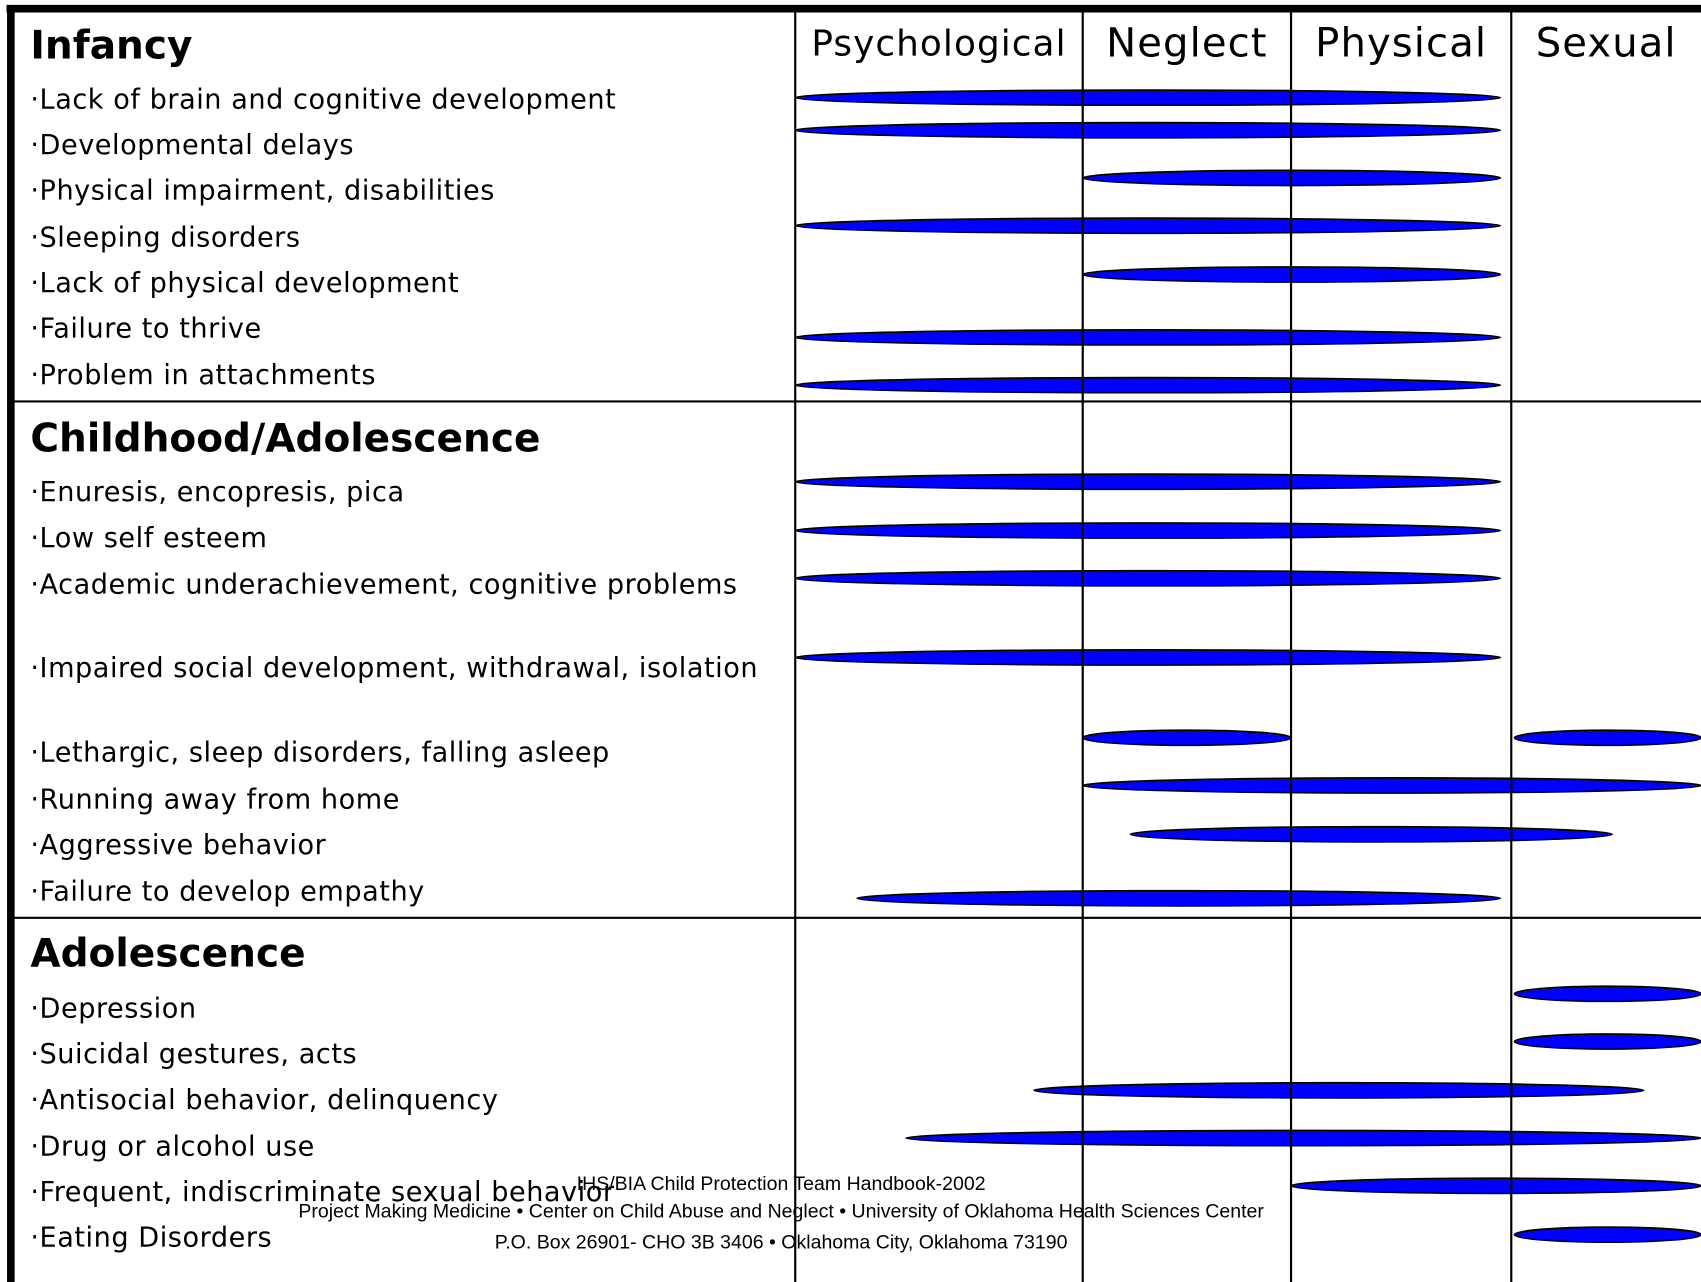 The width and height of the screenshot is (1701, 1282). Describe the element at coordinates (227, 891) in the screenshot. I see `item: ·Failure to develop empathy` at that location.